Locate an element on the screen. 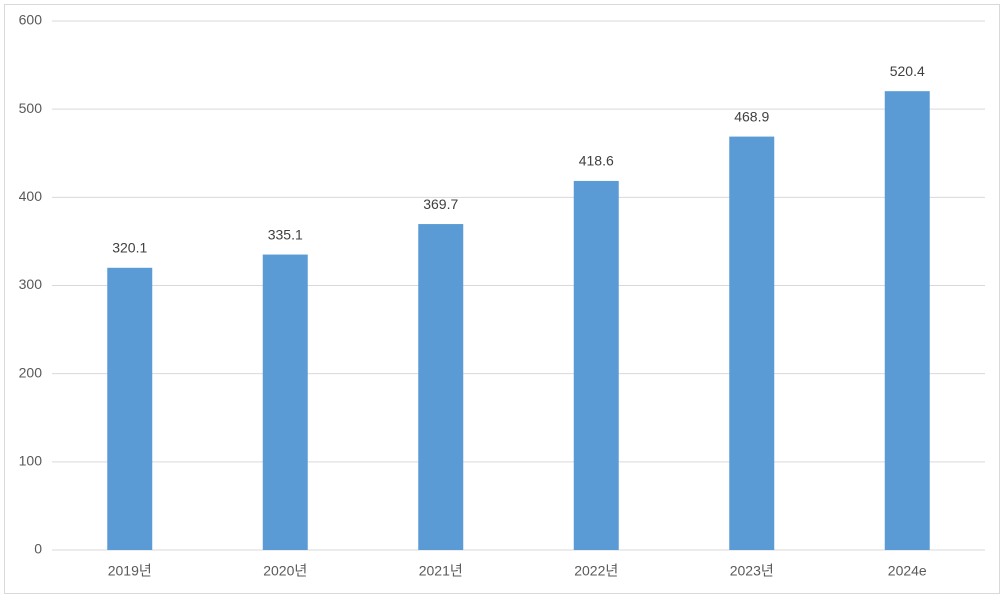 This screenshot has width=1005, height=598. x-tick-label: 2021년 is located at coordinates (441, 571).